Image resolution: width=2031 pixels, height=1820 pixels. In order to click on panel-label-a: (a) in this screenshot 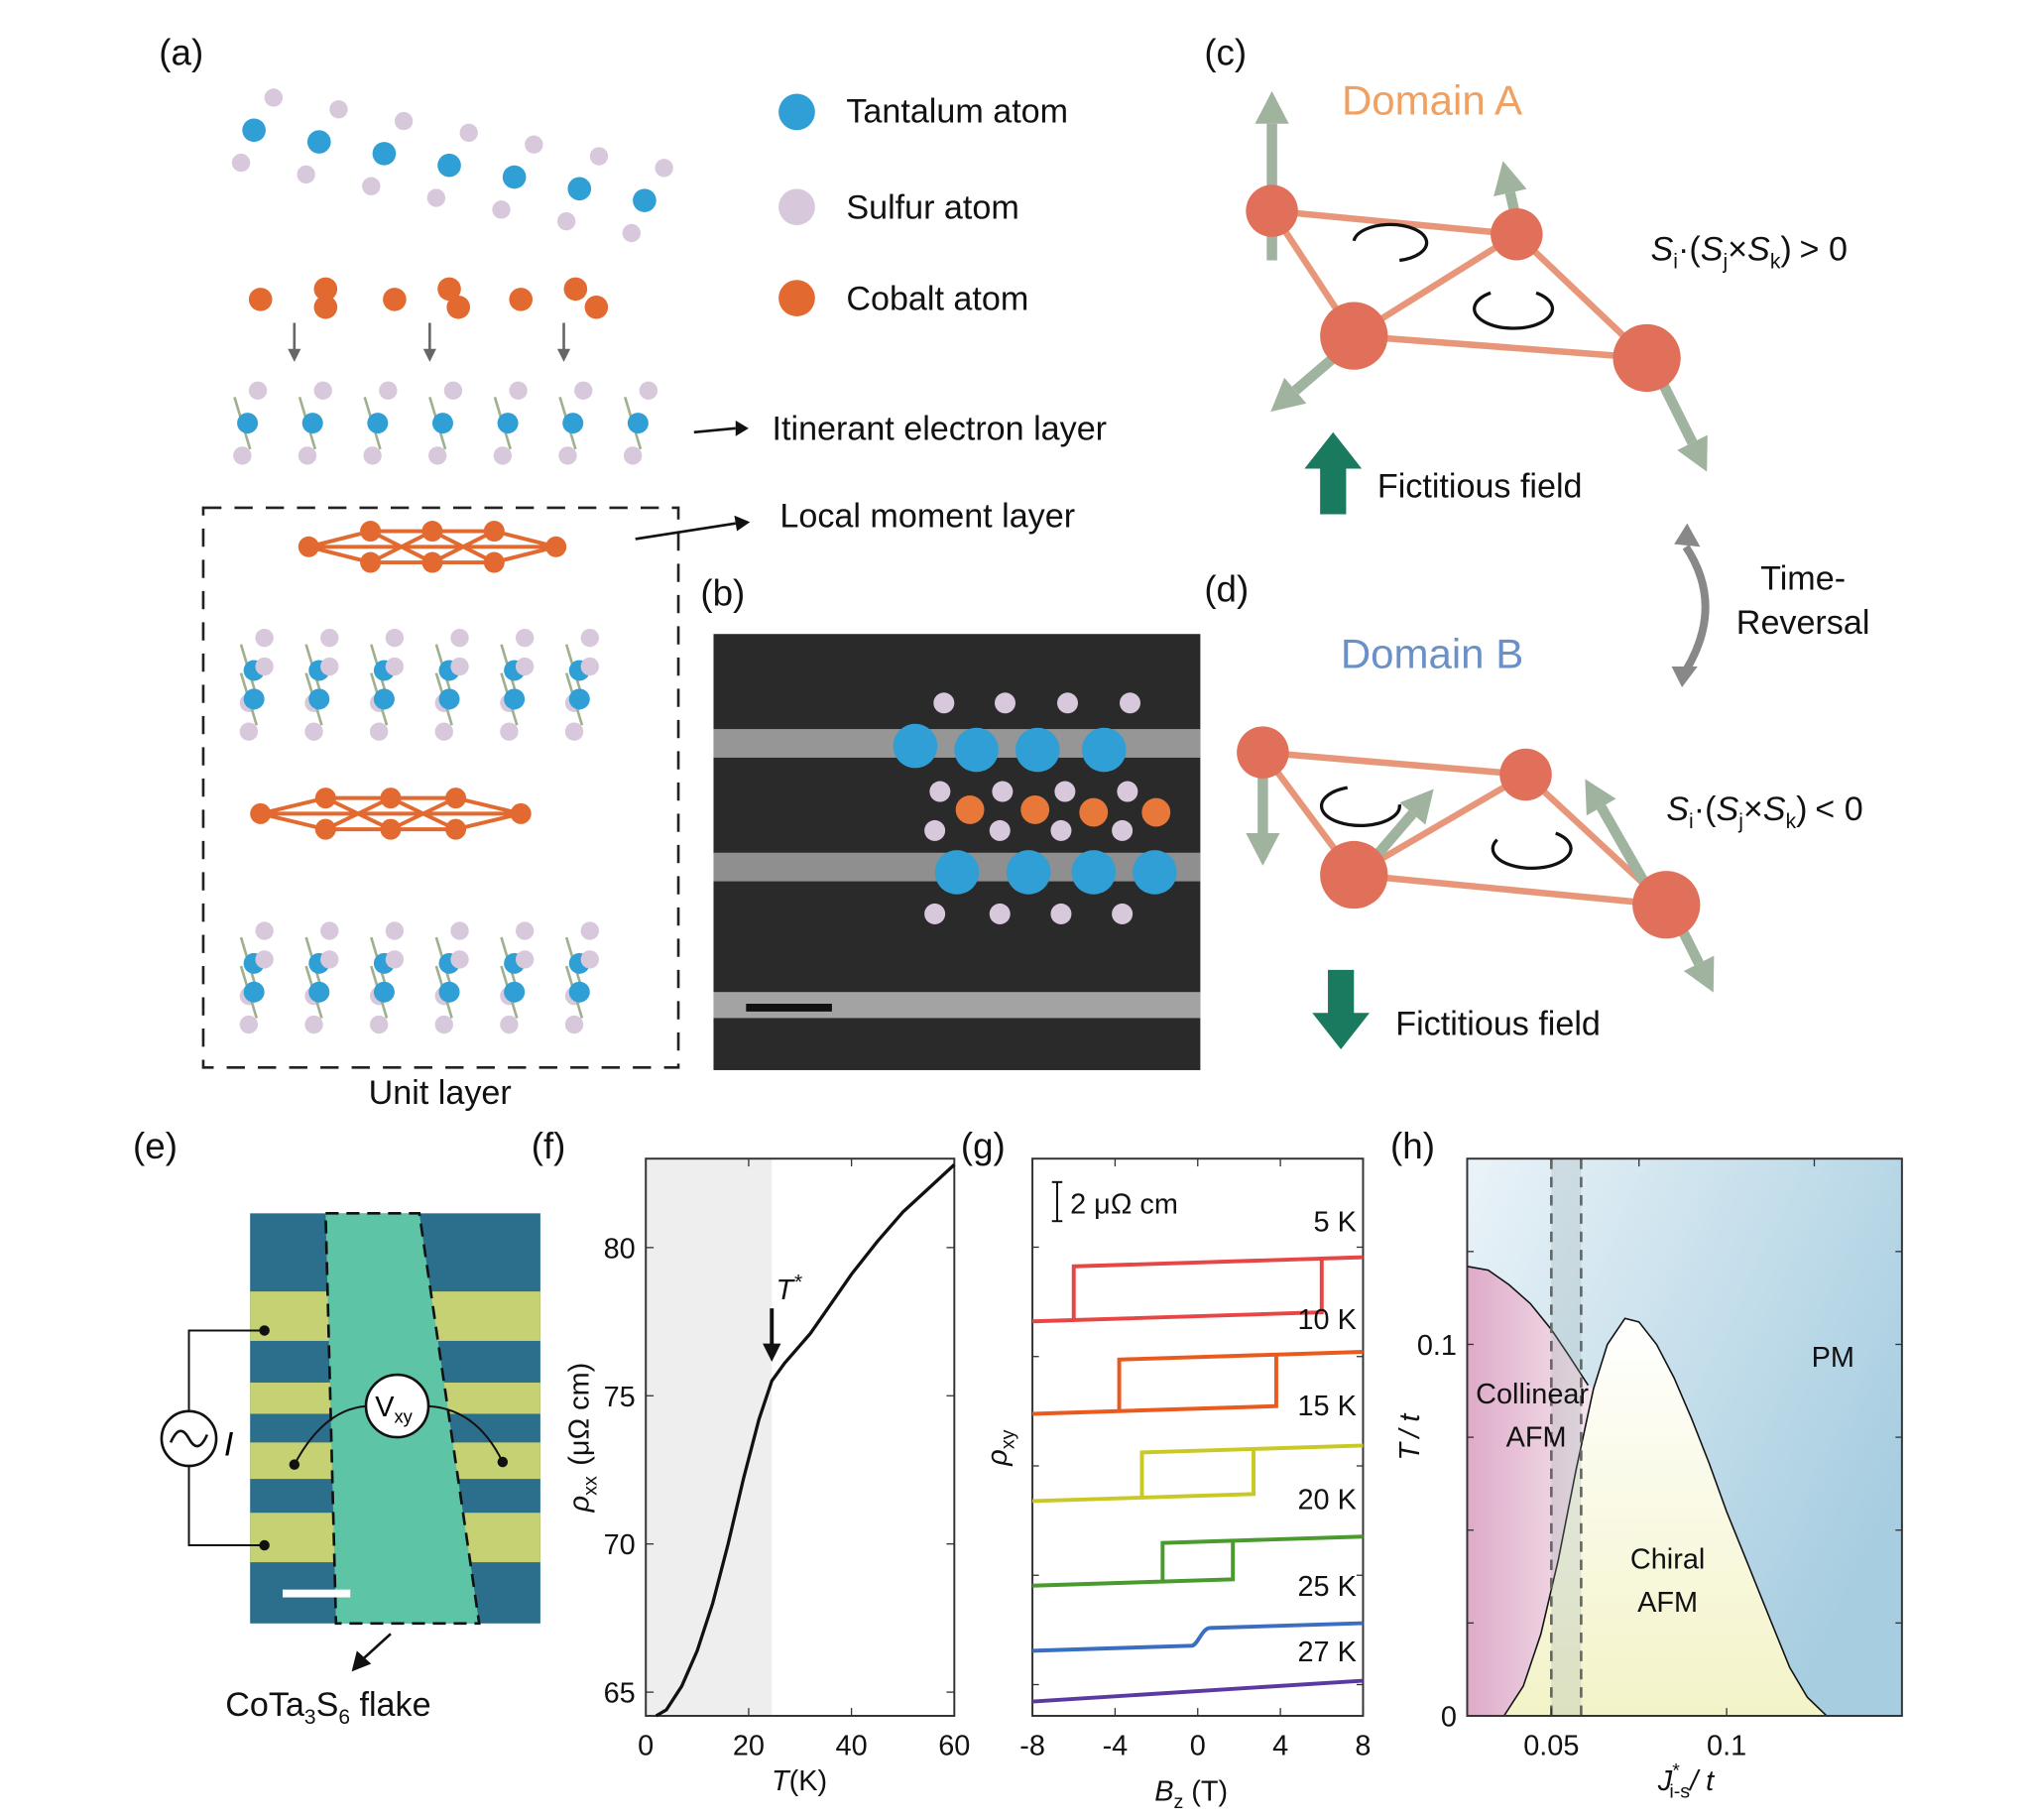, I will do `click(181, 53)`.